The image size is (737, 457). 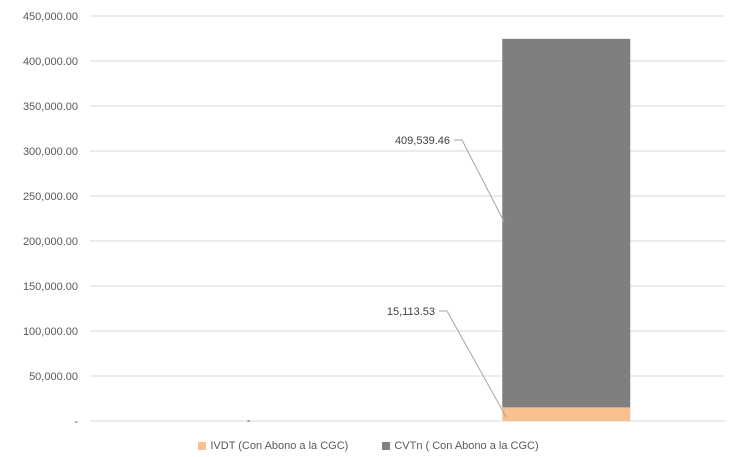 What do you see at coordinates (50, 332) in the screenshot?
I see `y-tick-label: 100,000.00` at bounding box center [50, 332].